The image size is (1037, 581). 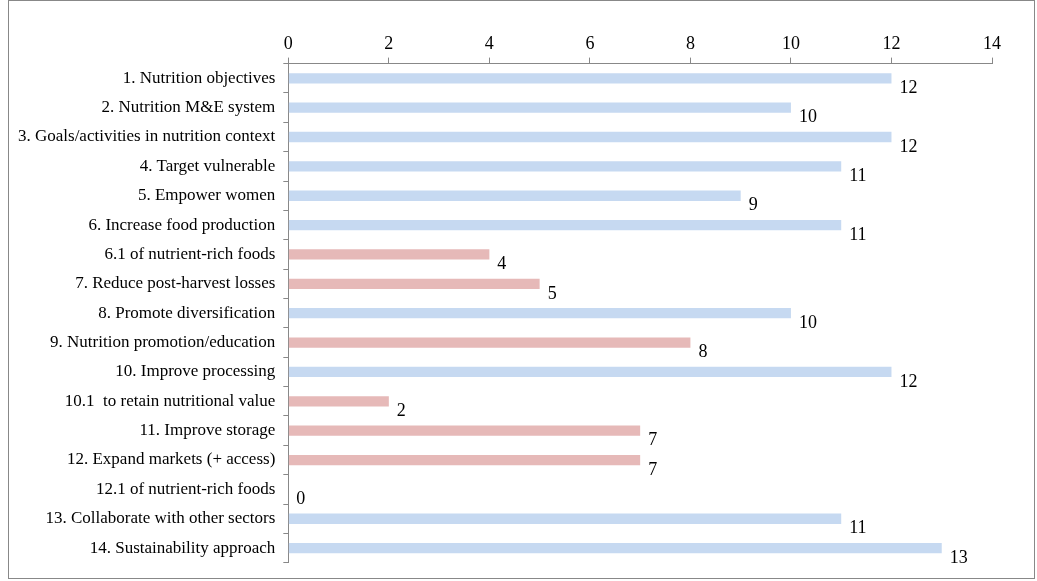 I want to click on data-label: 2, so click(x=401, y=410).